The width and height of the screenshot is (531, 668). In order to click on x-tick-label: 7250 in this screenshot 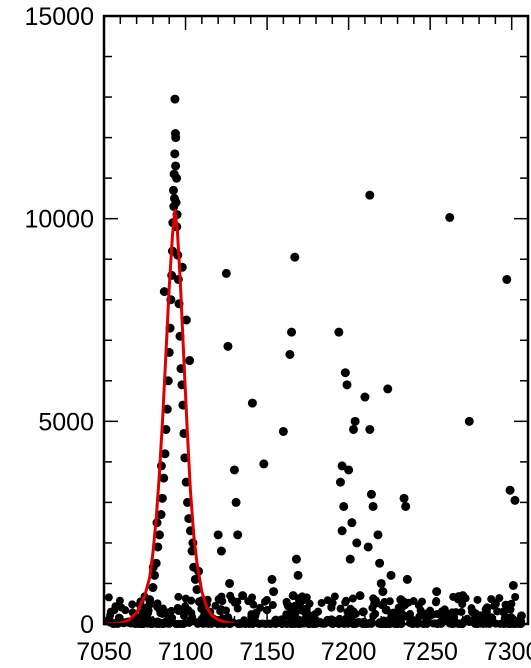, I will do `click(430, 652)`.